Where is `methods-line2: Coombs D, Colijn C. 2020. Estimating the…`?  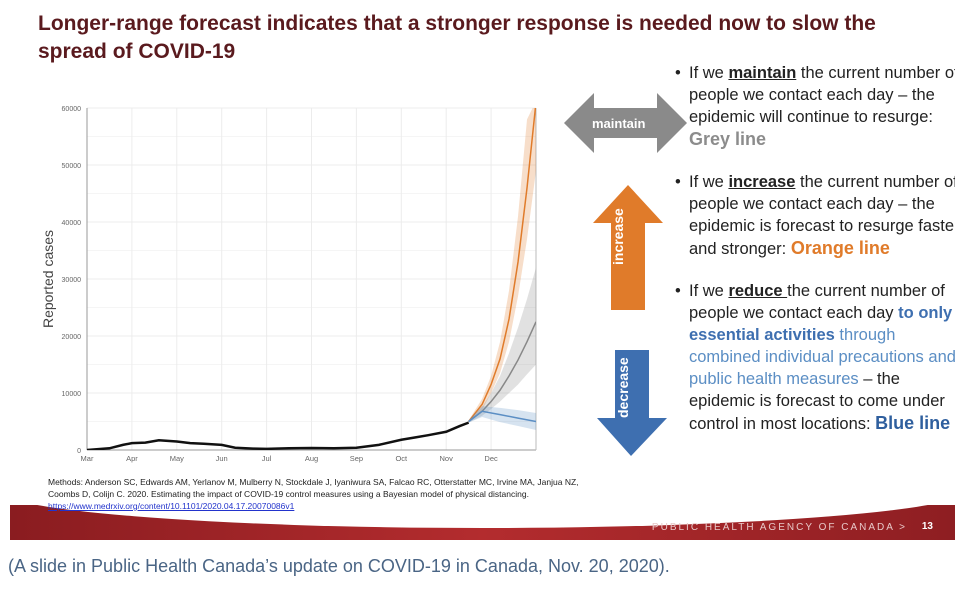
methods-line2: Coombs D, Colijn C. 2020. Estimating the… is located at coordinates (288, 494).